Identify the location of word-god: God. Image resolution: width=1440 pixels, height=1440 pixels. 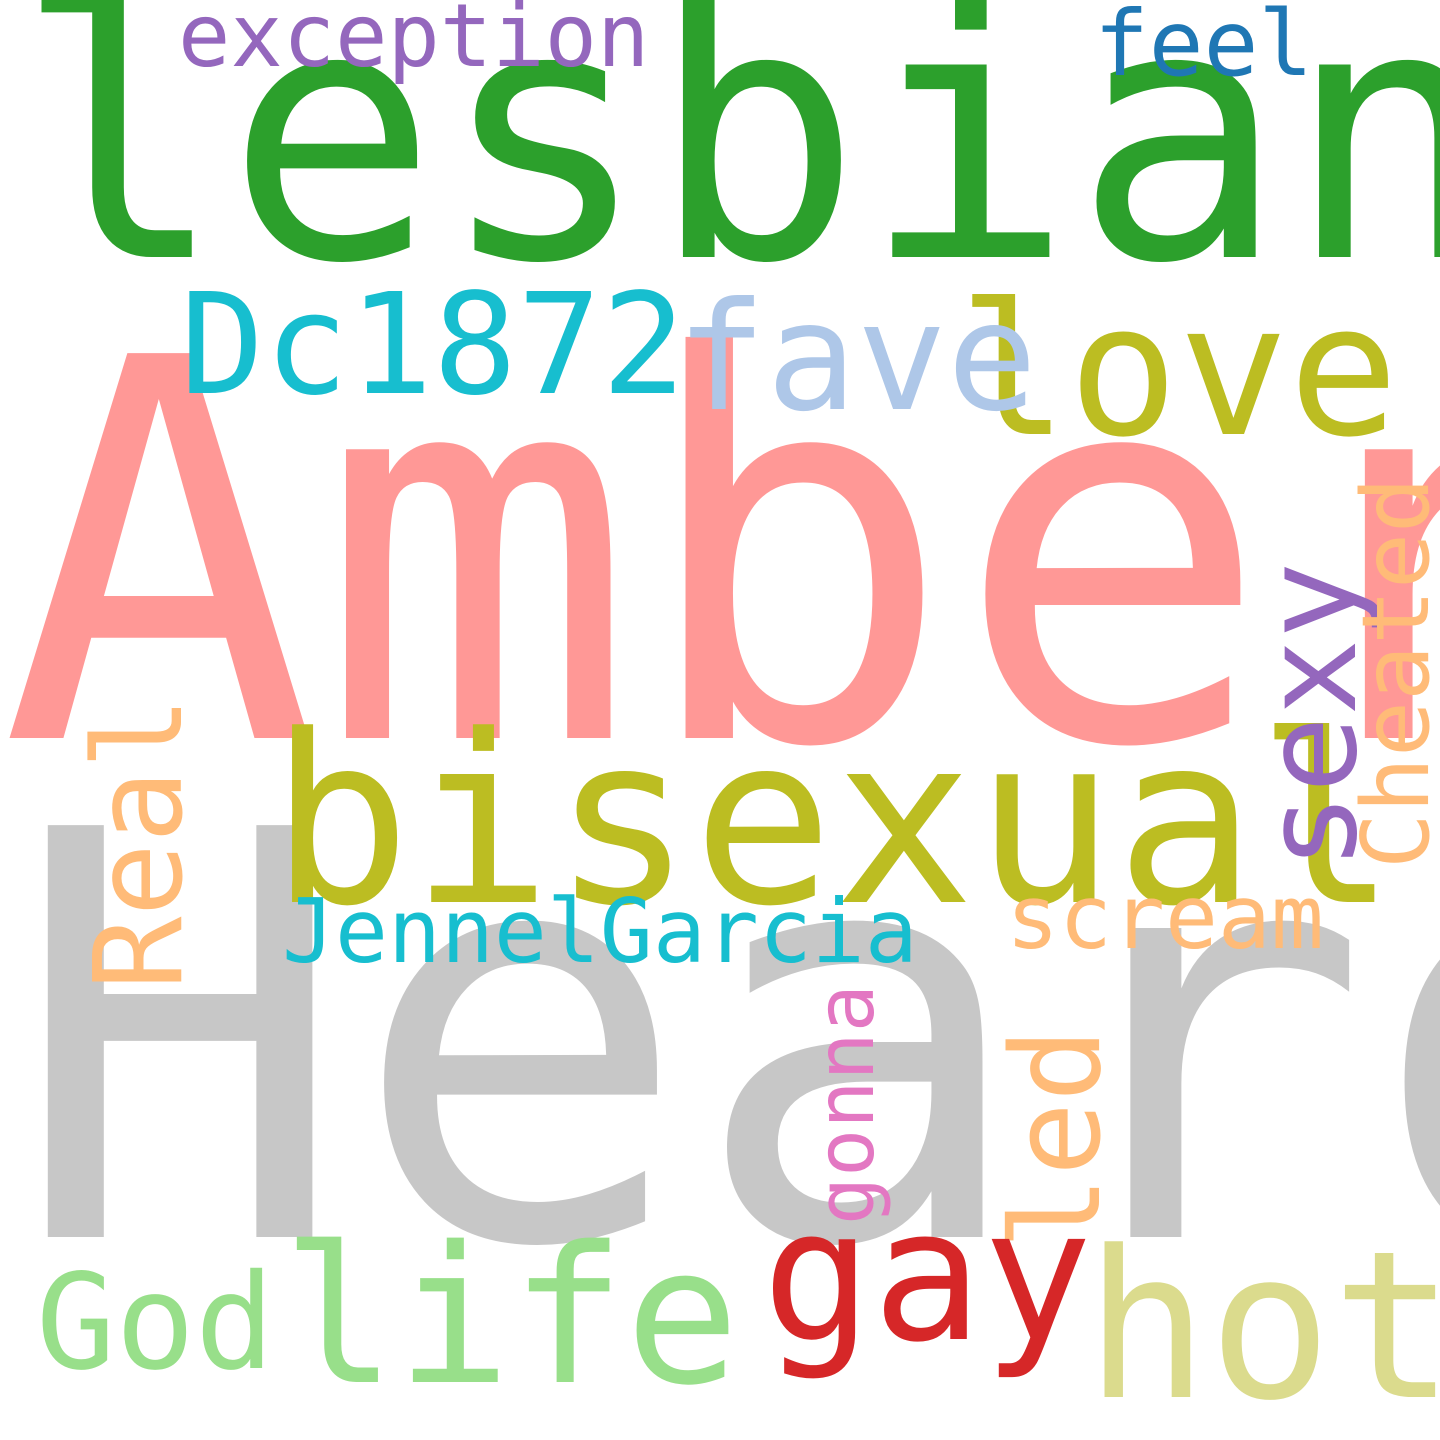
(155, 1323).